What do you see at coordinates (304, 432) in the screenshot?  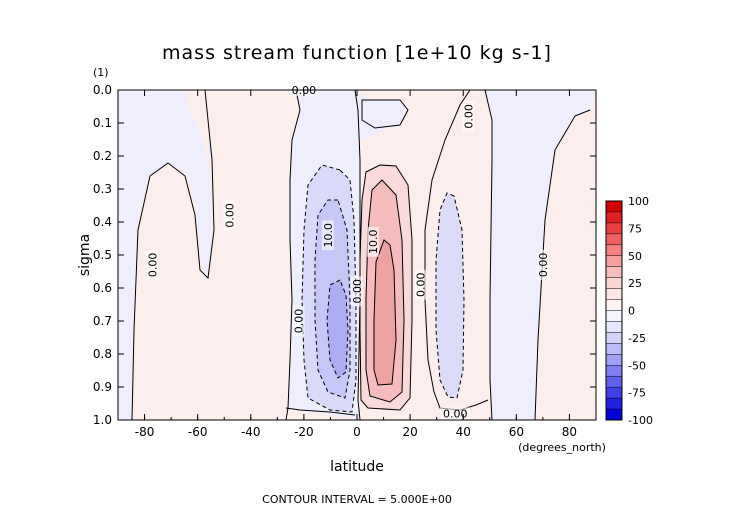 I see `x-tick-label: -20` at bounding box center [304, 432].